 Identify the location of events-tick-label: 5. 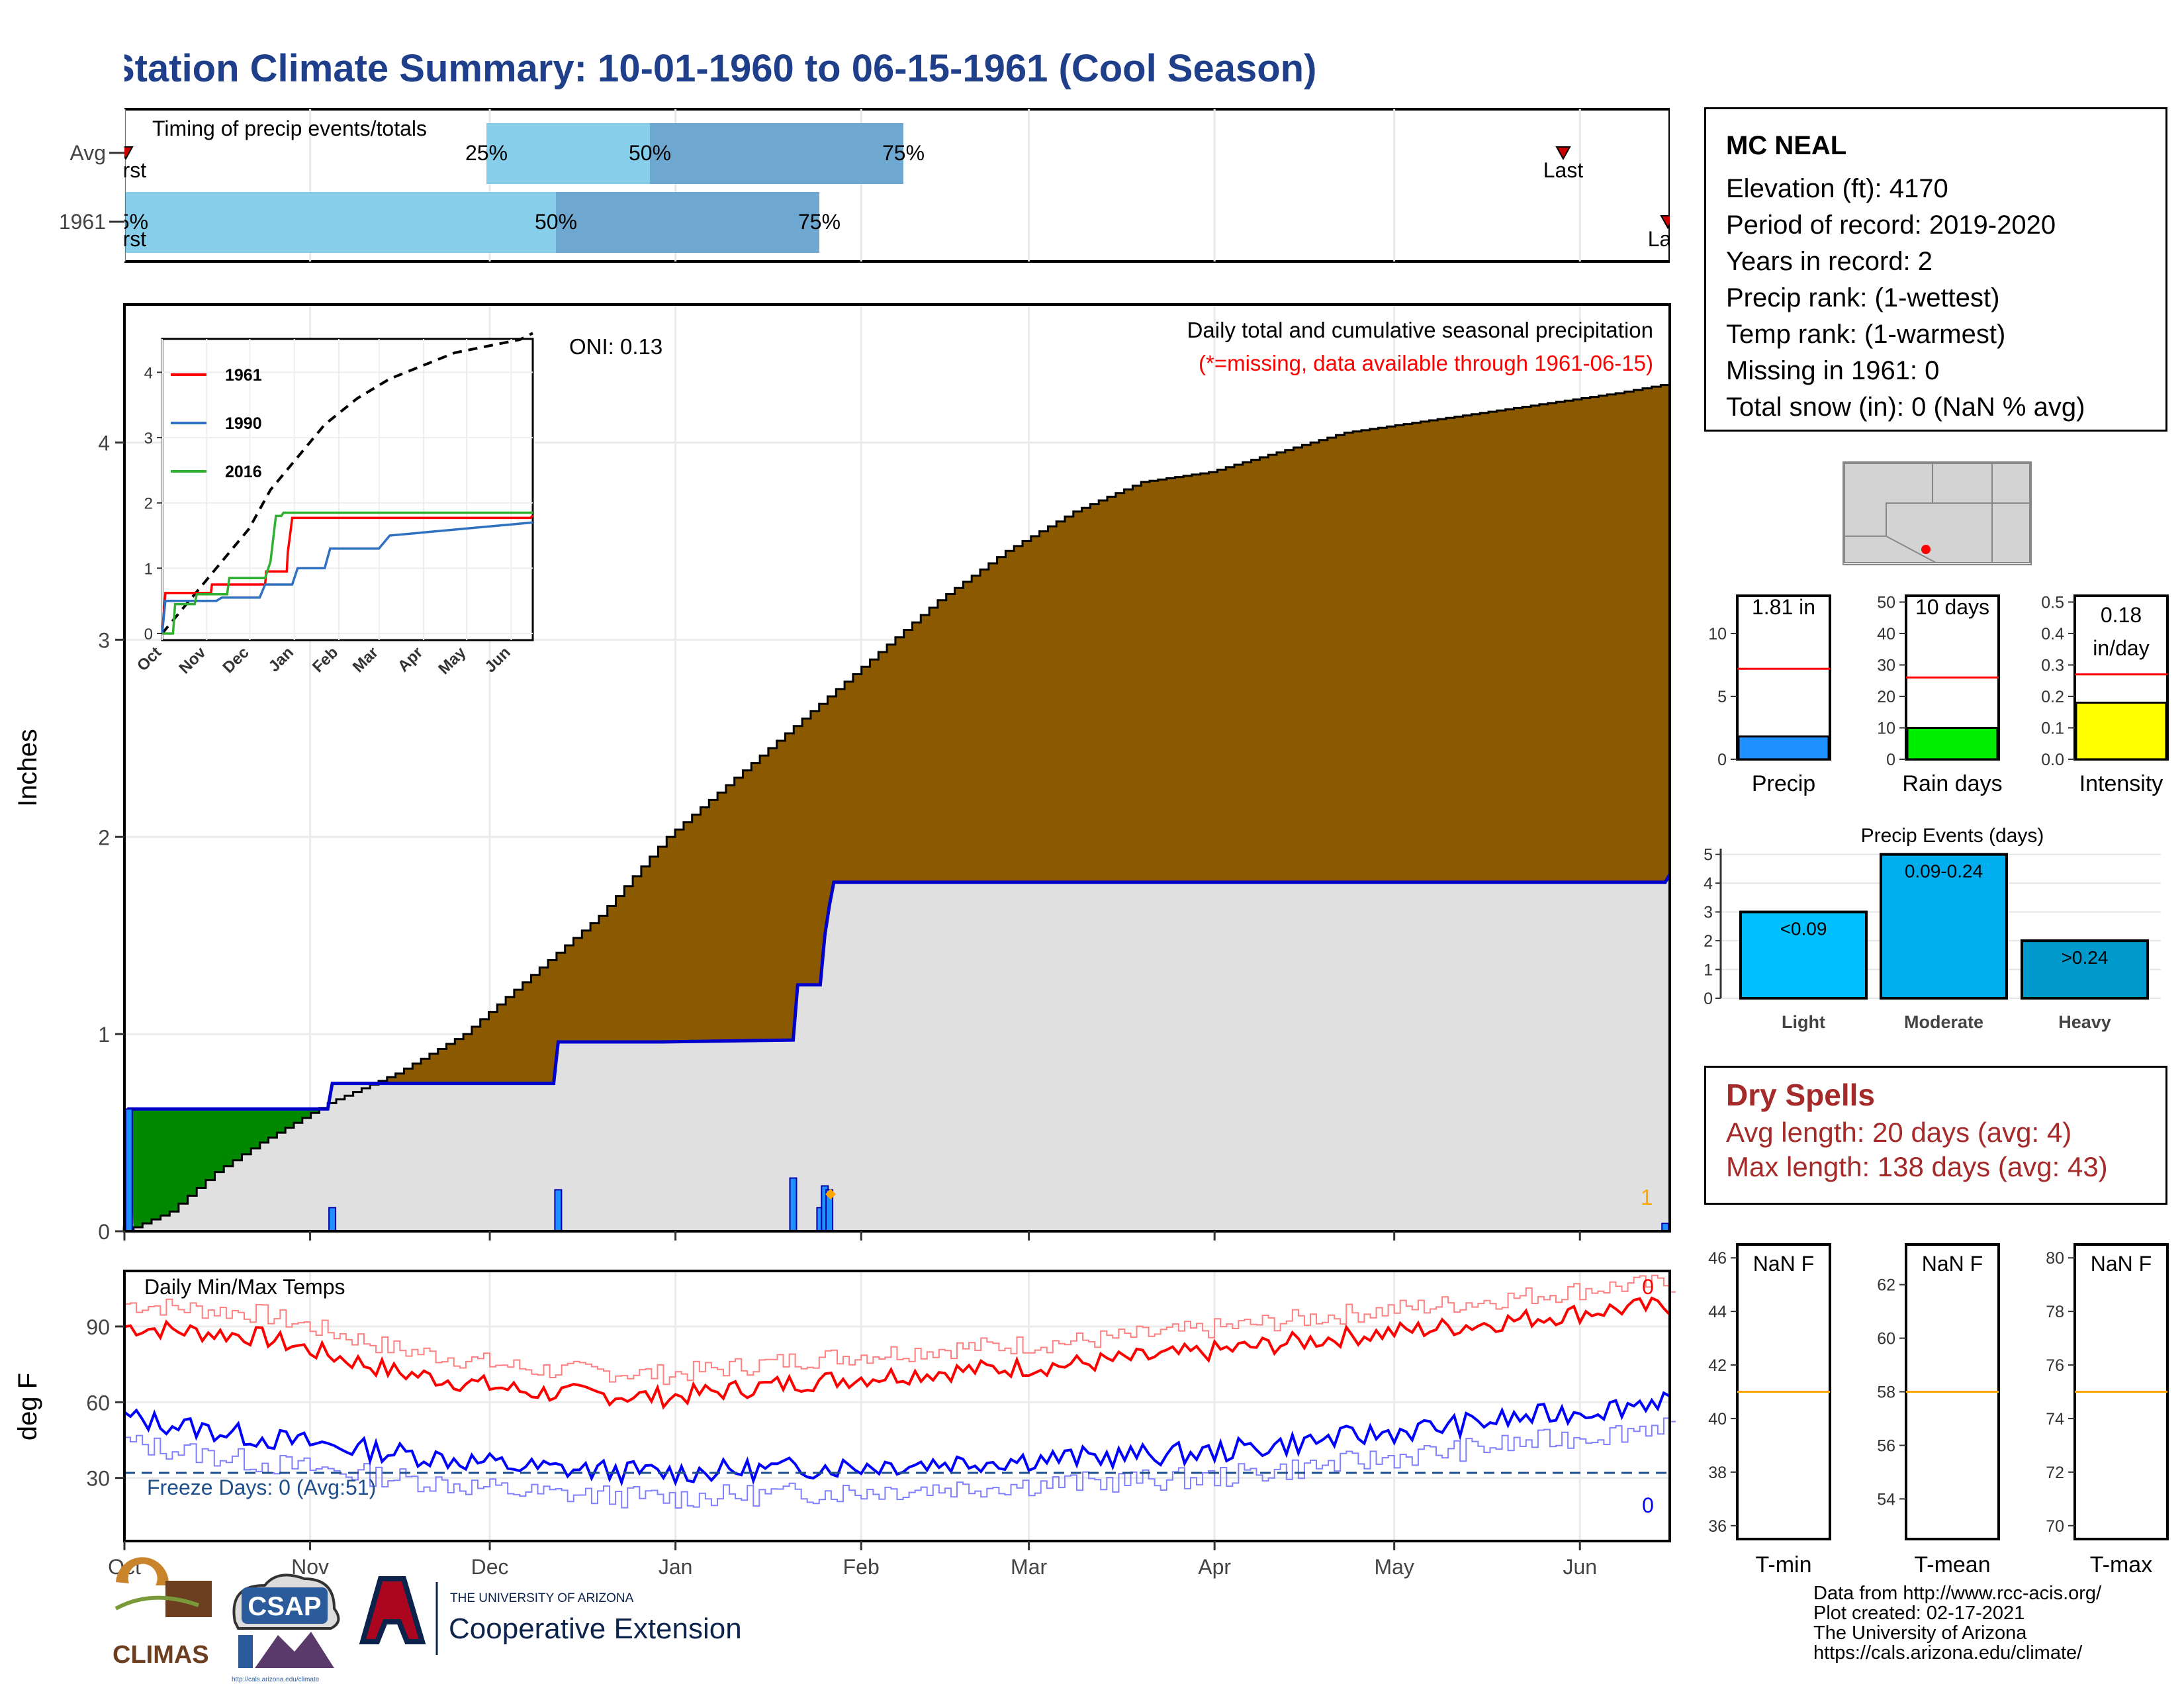
(1709, 855).